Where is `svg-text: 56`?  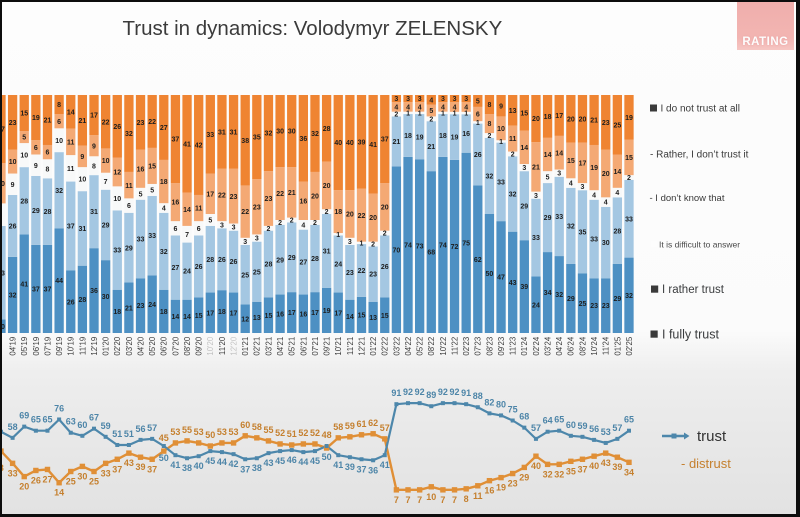 svg-text: 56 is located at coordinates (141, 429).